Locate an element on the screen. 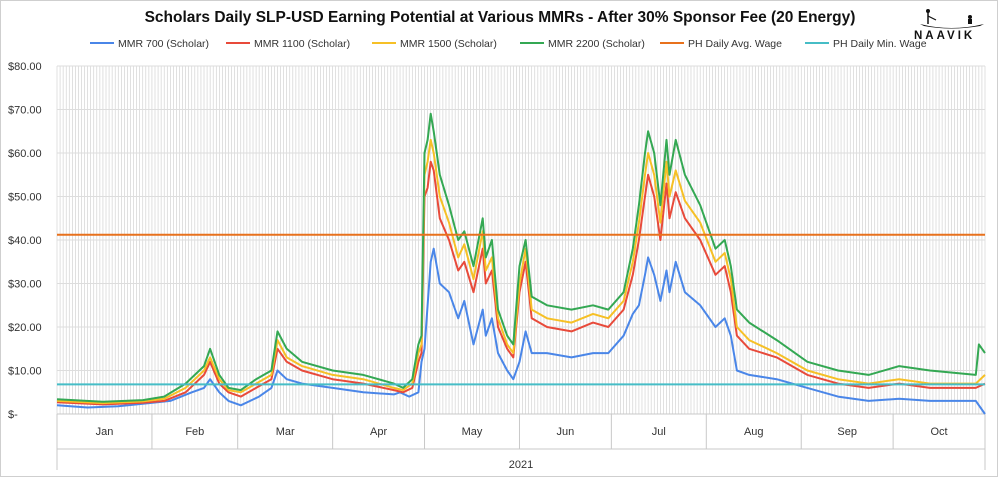 This screenshot has height=479, width=1000. legend-label: PH Daily Avg. Wage is located at coordinates (735, 44).